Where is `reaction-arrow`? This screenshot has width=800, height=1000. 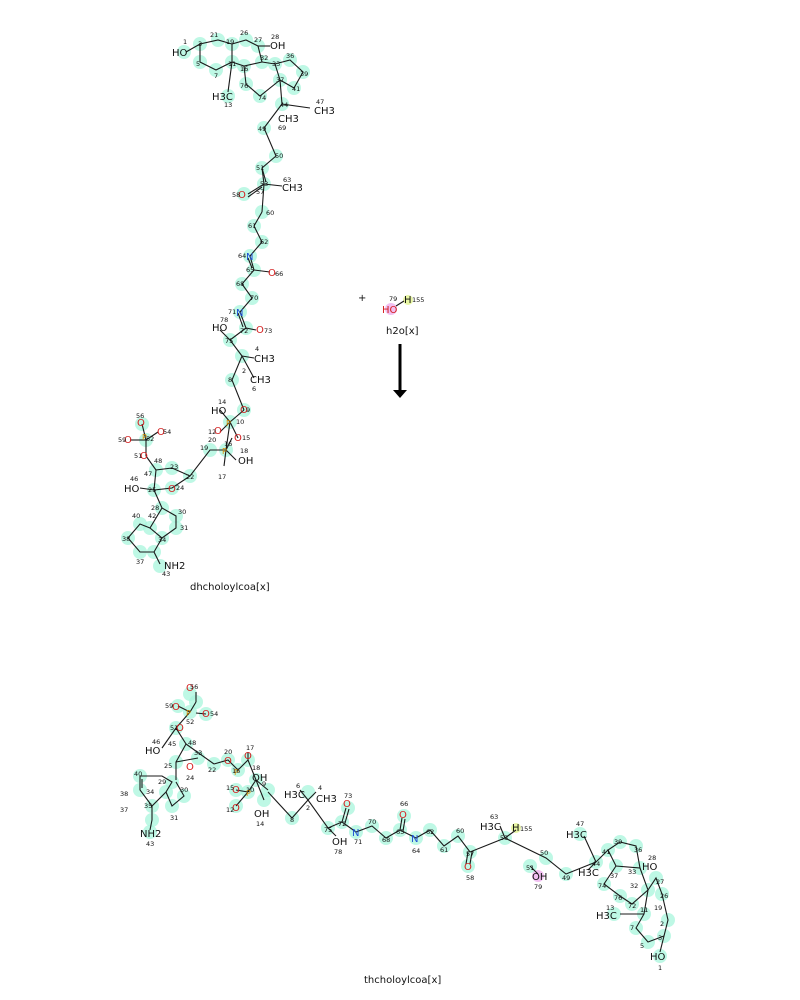 reaction-arrow is located at coordinates (400, 371).